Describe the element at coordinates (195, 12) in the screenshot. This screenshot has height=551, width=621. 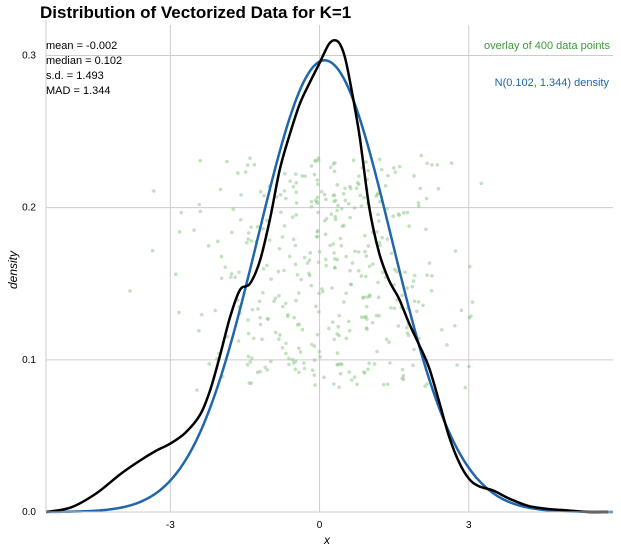
I see `chart-title: Distribution of Vectorized Data for K=1` at that location.